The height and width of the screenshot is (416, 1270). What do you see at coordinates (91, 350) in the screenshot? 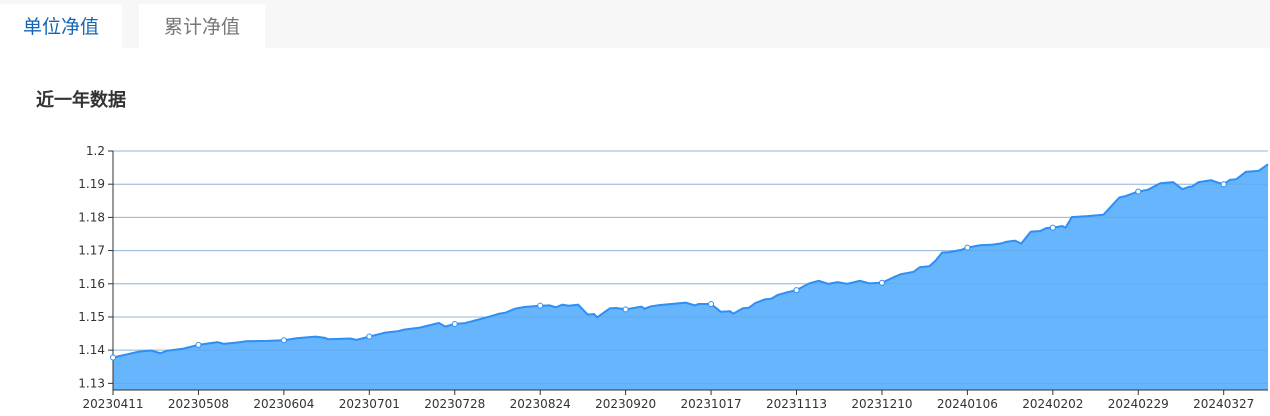
I see `y-tick-label: 1.14` at bounding box center [91, 350].